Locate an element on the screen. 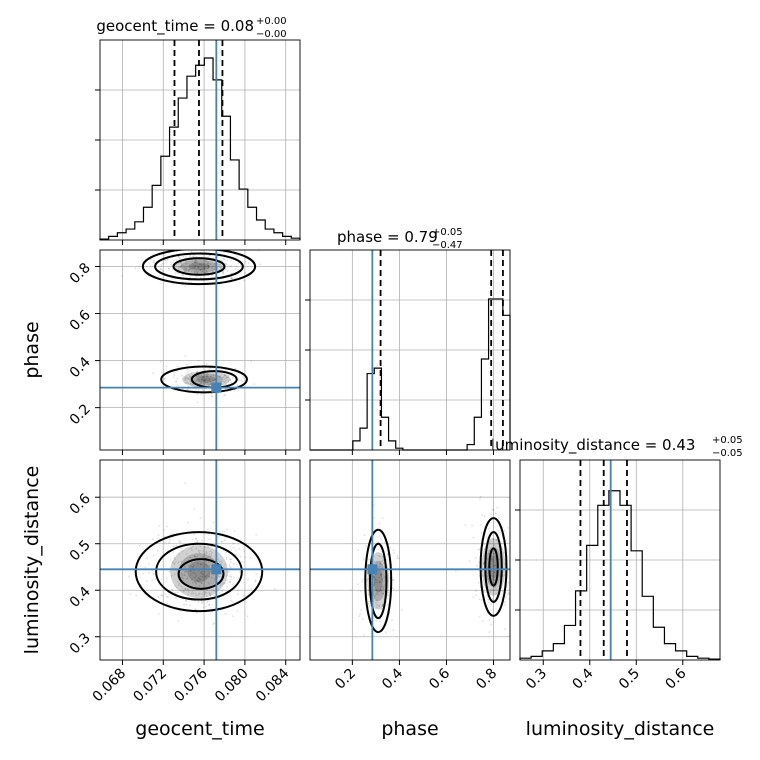  tick-label: 0.8 is located at coordinates (80, 273).